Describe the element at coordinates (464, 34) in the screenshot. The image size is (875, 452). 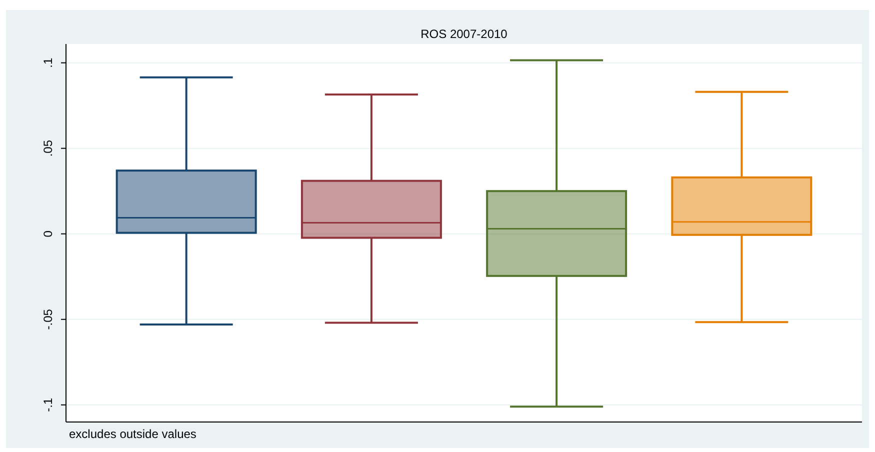
I see `chart-title: ROS 2007-2010` at that location.